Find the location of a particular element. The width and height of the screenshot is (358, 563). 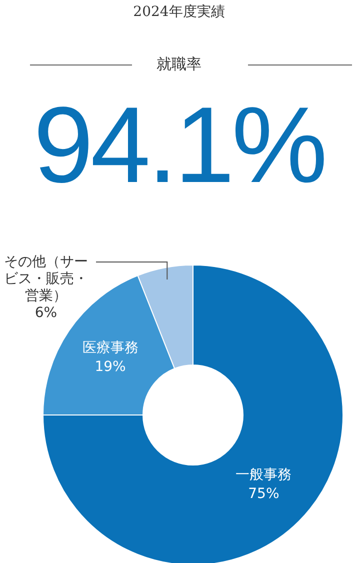

subtitle: 就職率 is located at coordinates (179, 64).